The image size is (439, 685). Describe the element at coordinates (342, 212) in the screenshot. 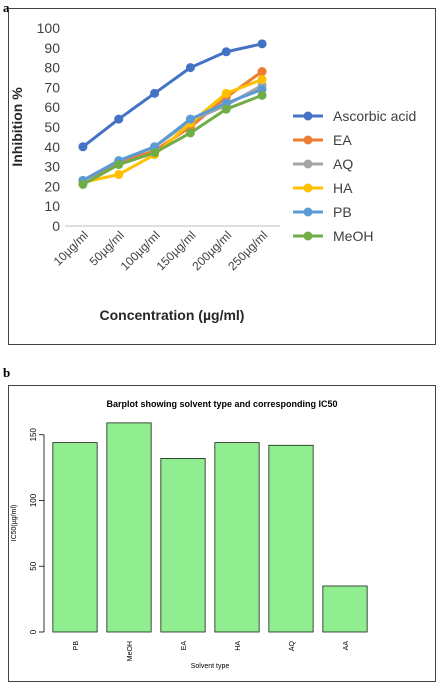

I see `legend-label: PB` at that location.